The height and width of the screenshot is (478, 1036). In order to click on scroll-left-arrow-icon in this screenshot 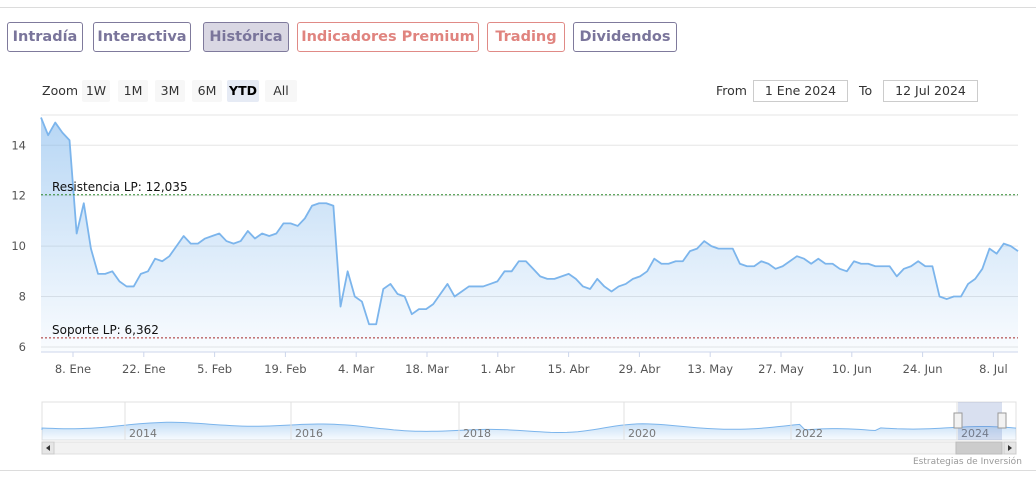, I will do `click(48, 448)`.